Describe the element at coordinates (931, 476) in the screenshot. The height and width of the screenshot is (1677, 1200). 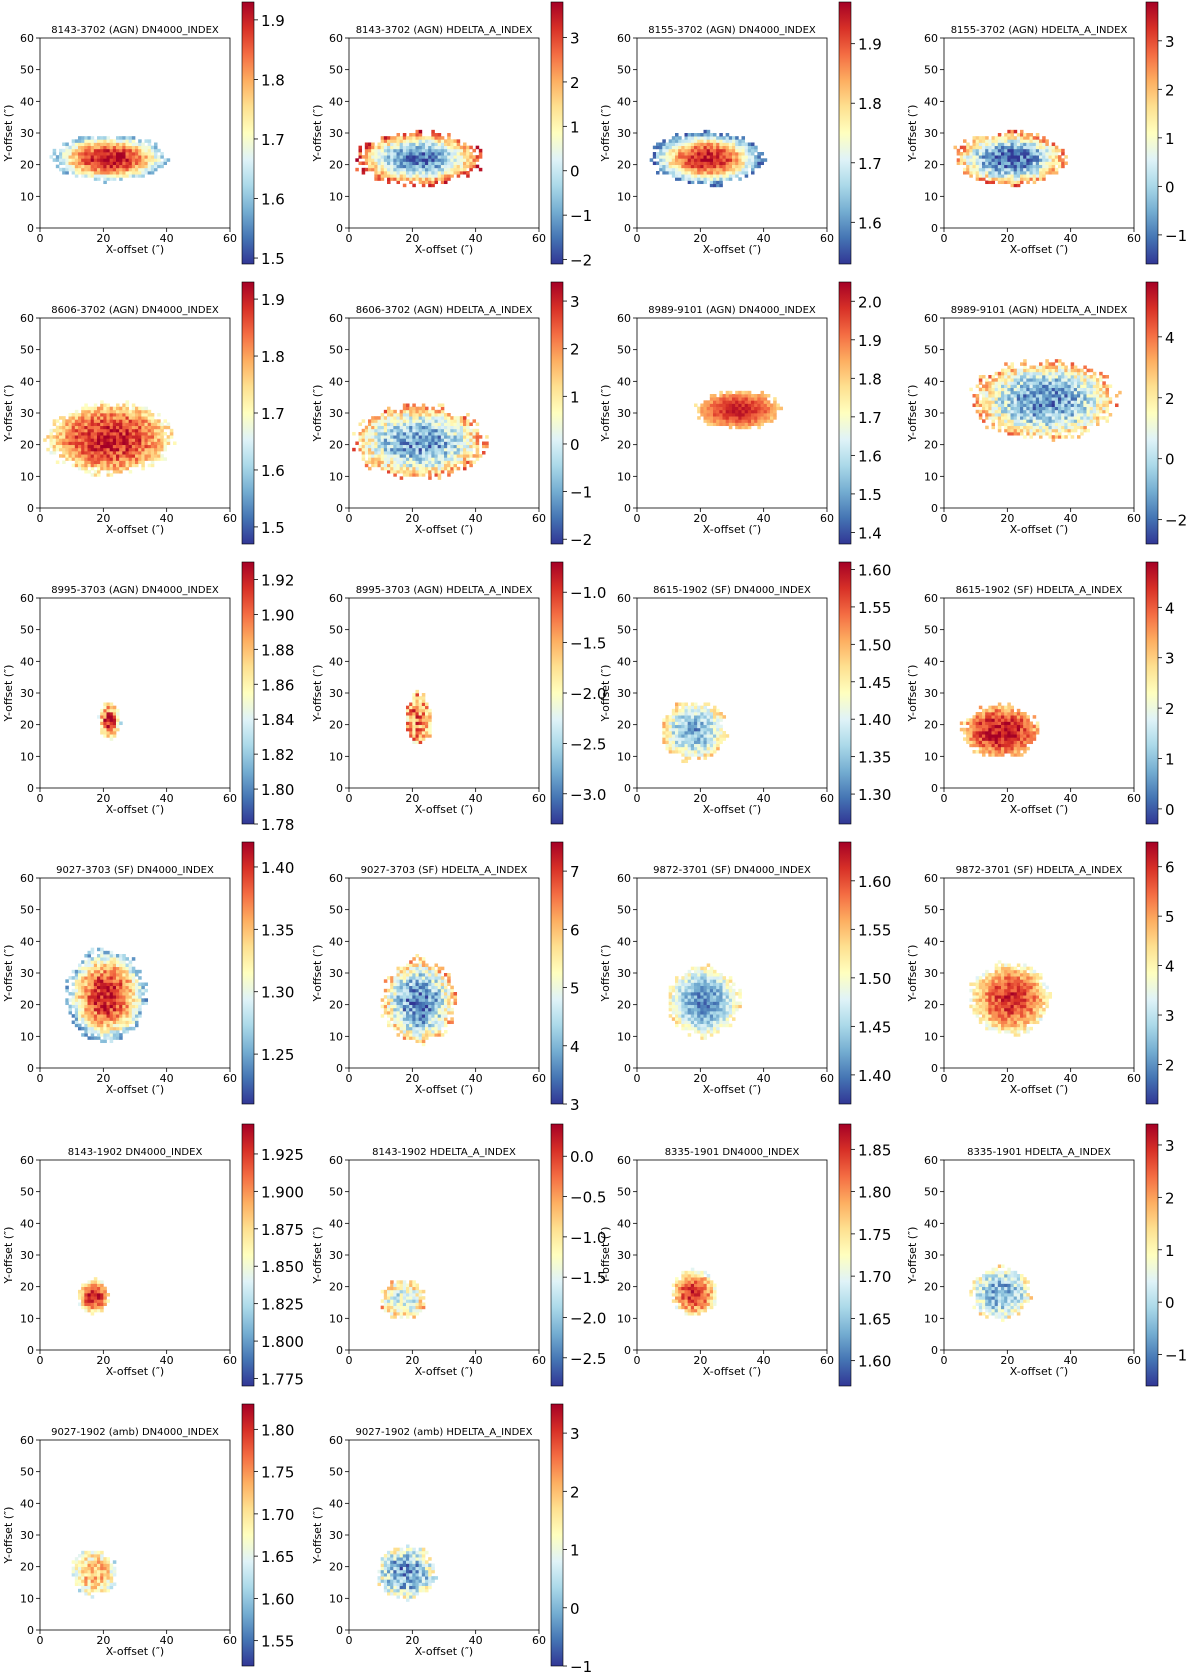
I see `y-tick-label: 10` at that location.